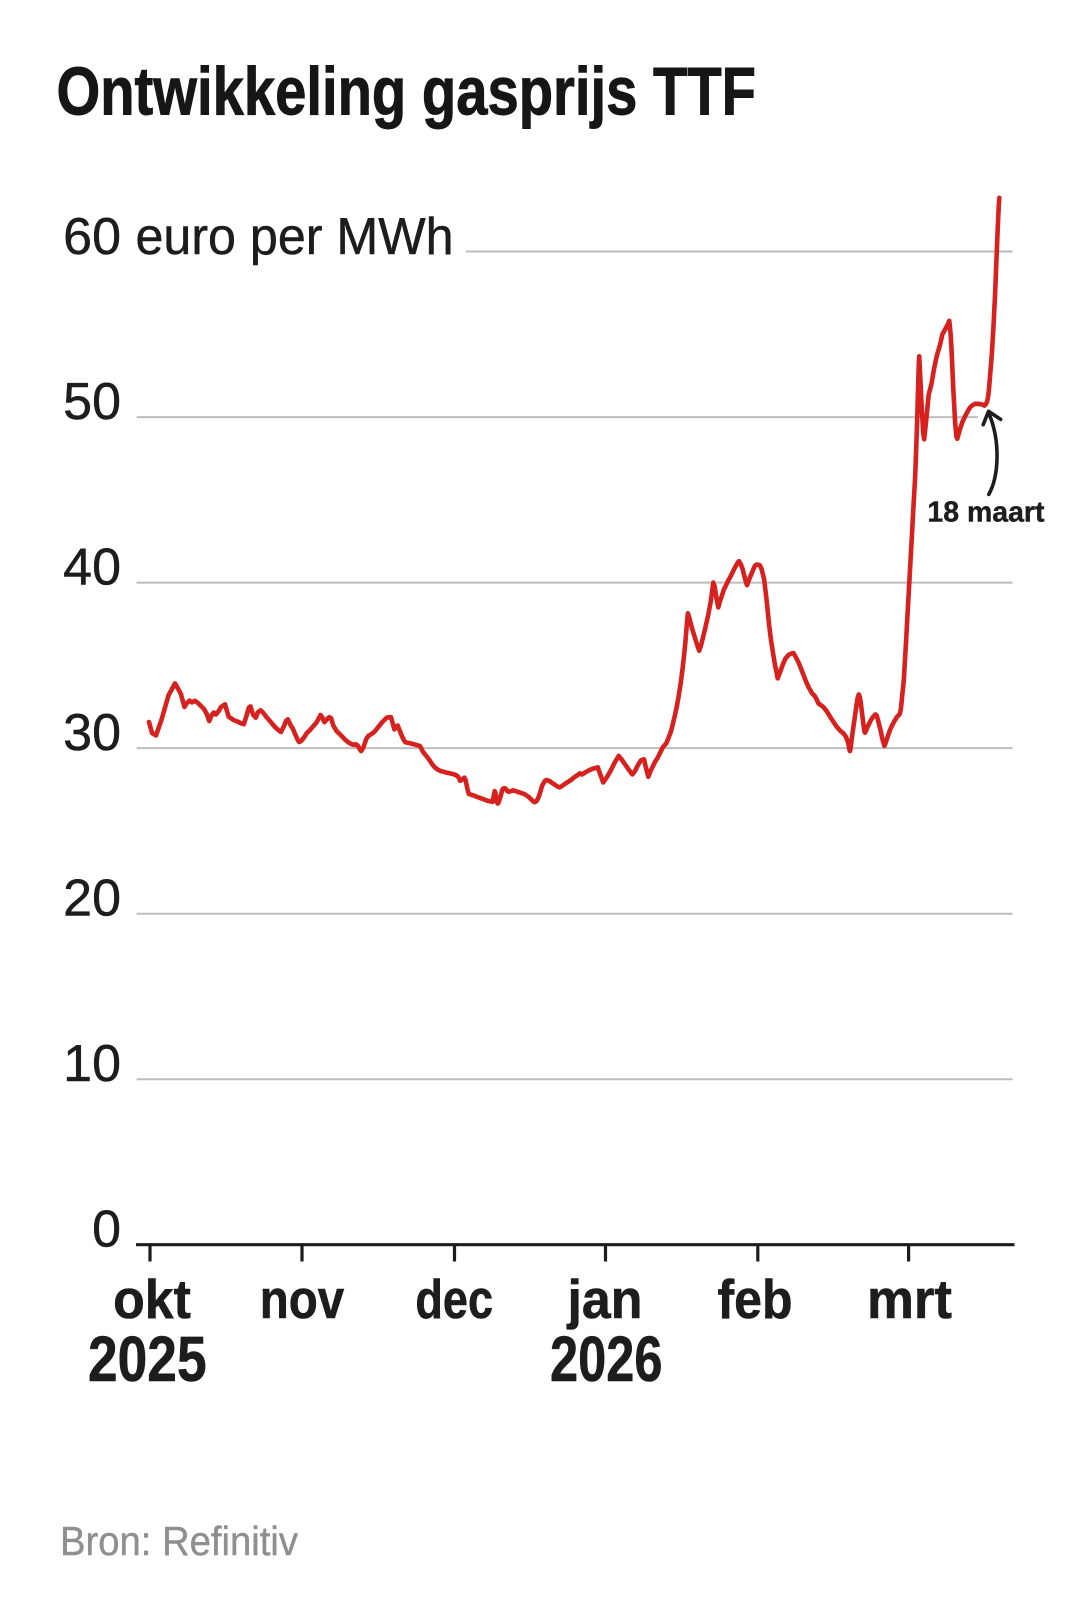 This screenshot has width=1081, height=1619. Describe the element at coordinates (92, 568) in the screenshot. I see `svg-text: 40` at that location.